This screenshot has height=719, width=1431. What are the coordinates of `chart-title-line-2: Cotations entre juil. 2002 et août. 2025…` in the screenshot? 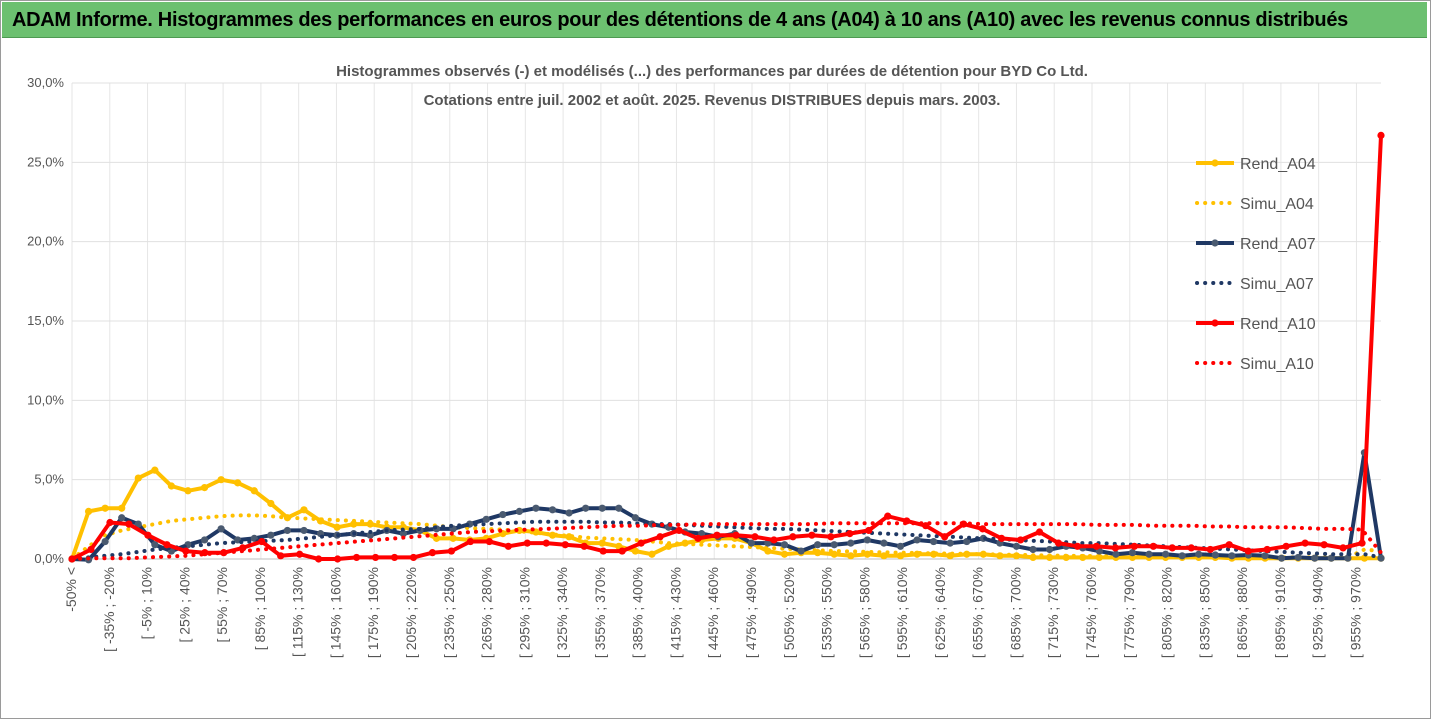 It's located at (712, 100).